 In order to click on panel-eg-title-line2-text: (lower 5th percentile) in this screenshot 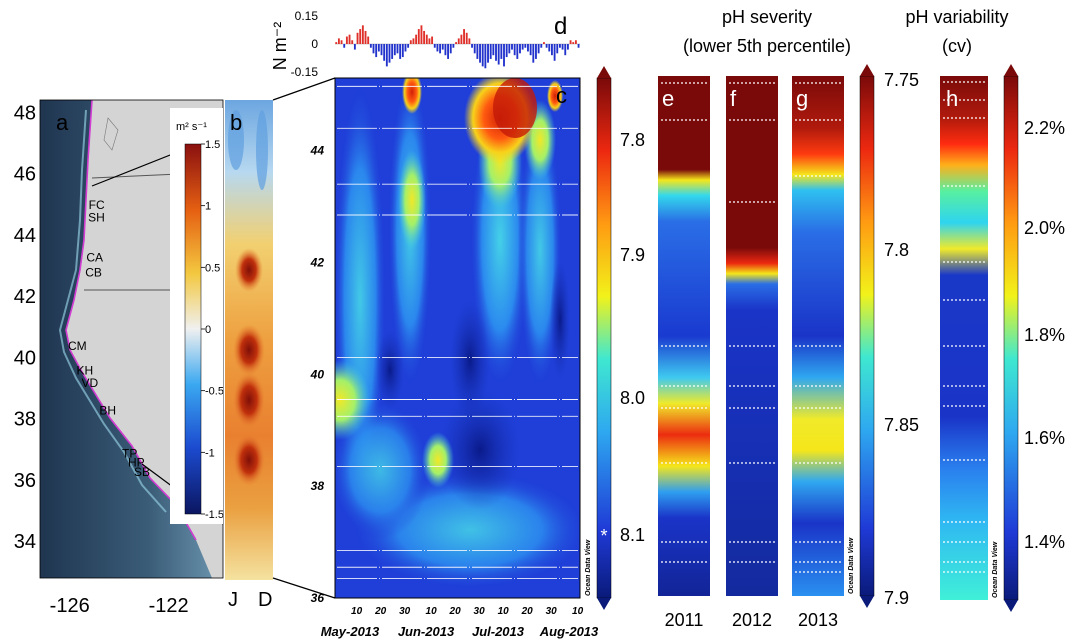, I will do `click(767, 46)`.